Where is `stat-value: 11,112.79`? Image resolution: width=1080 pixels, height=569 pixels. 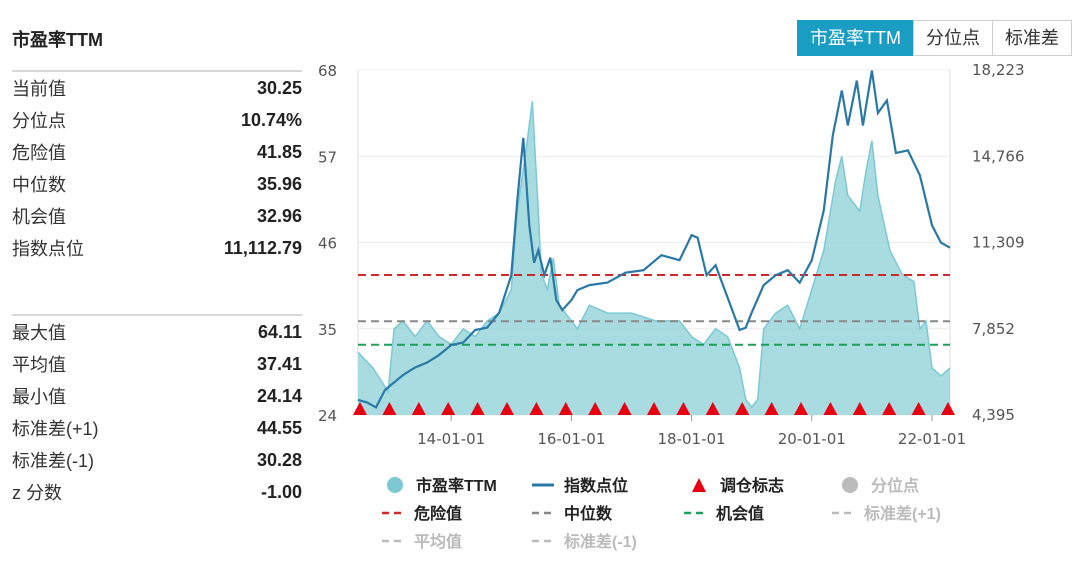
stat-value: 11,112.79 is located at coordinates (262, 247).